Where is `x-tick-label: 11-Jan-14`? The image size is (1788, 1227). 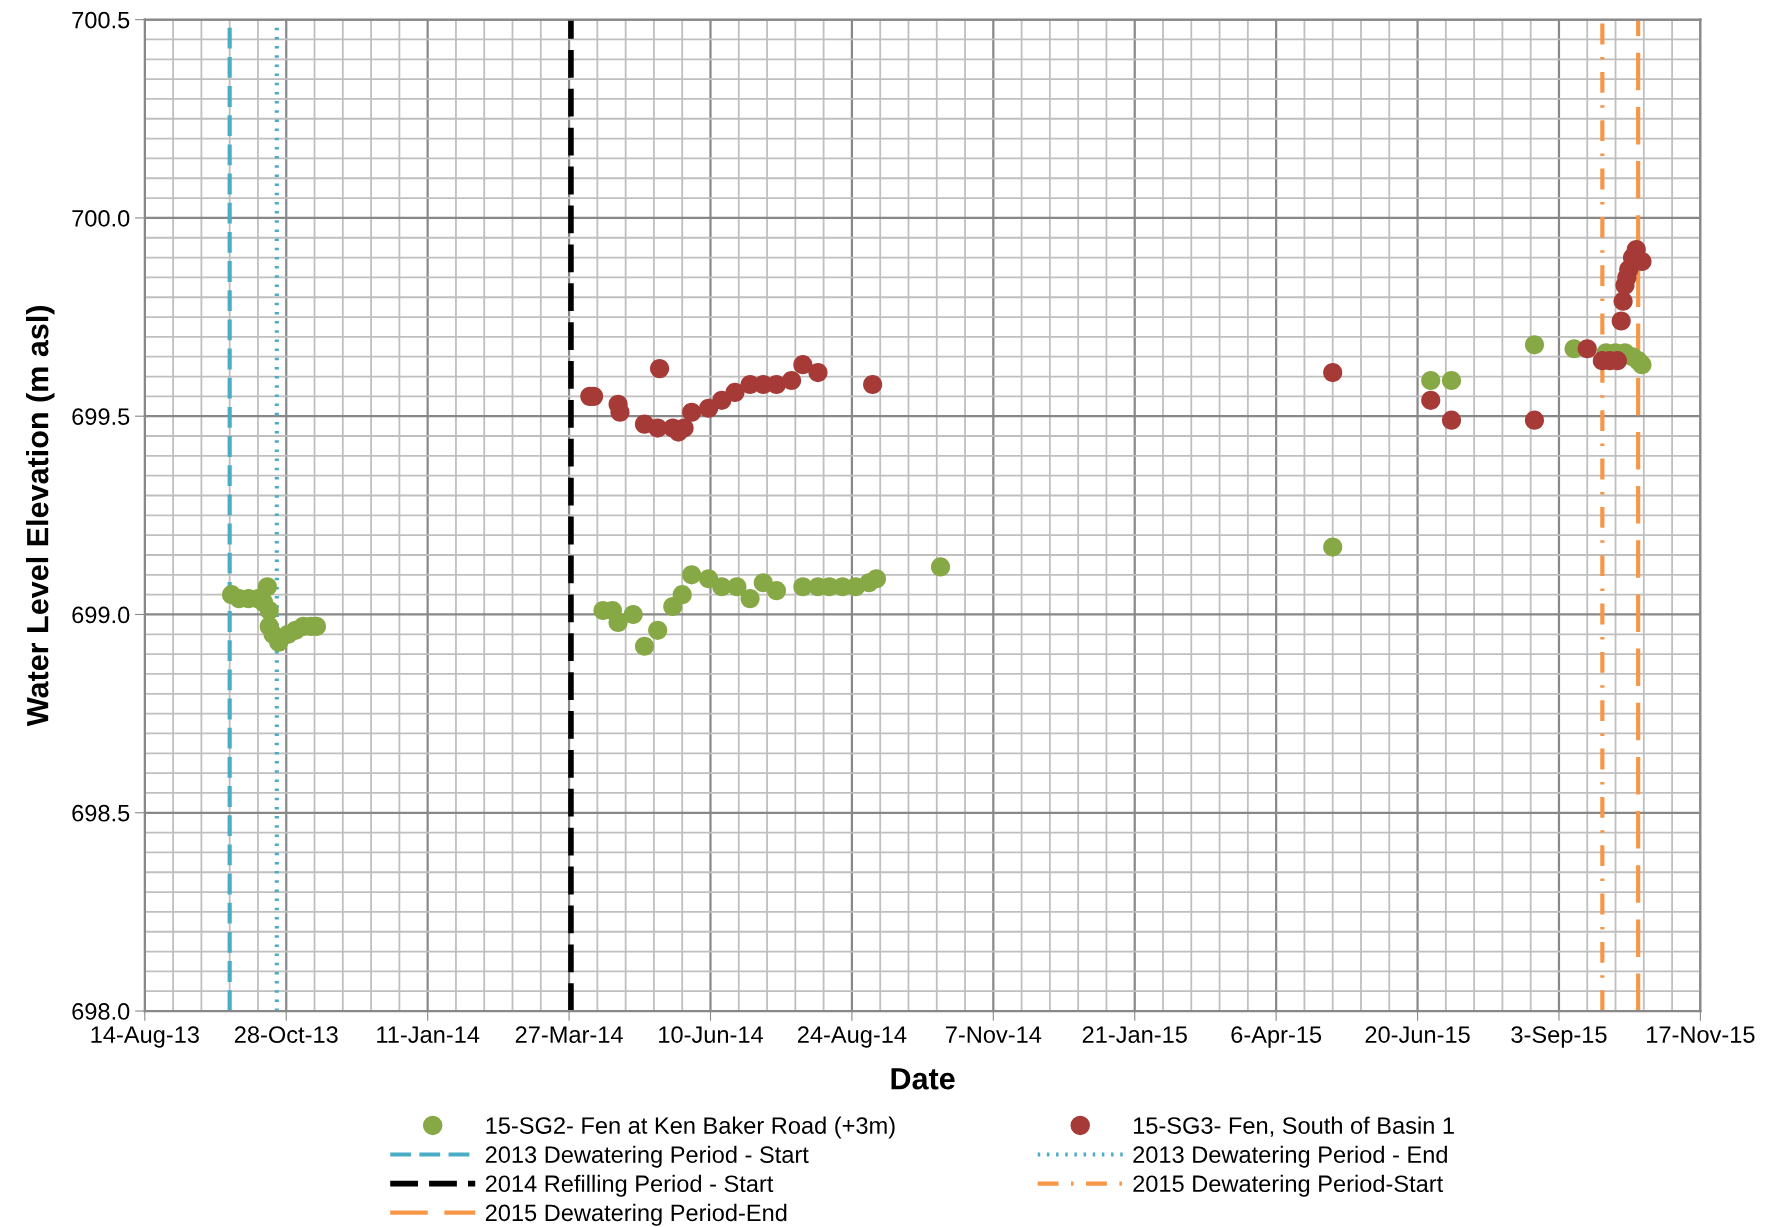 x-tick-label: 11-Jan-14 is located at coordinates (428, 1034).